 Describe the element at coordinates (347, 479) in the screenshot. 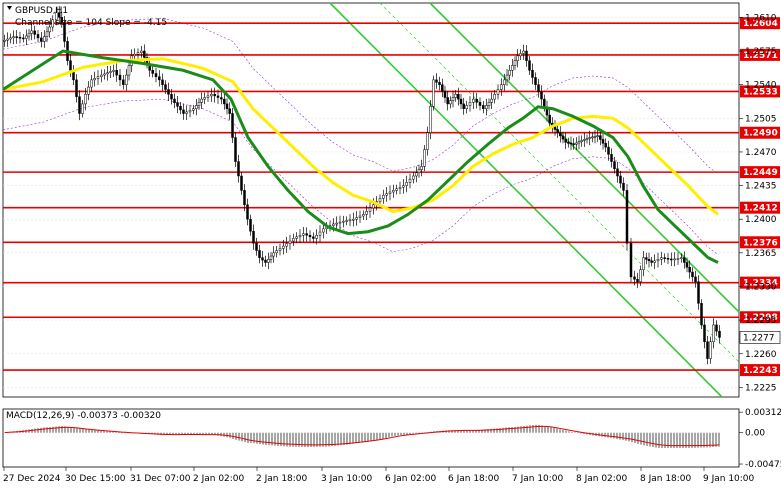

I see `time-tick-label: 3 Jan 10:00` at that location.